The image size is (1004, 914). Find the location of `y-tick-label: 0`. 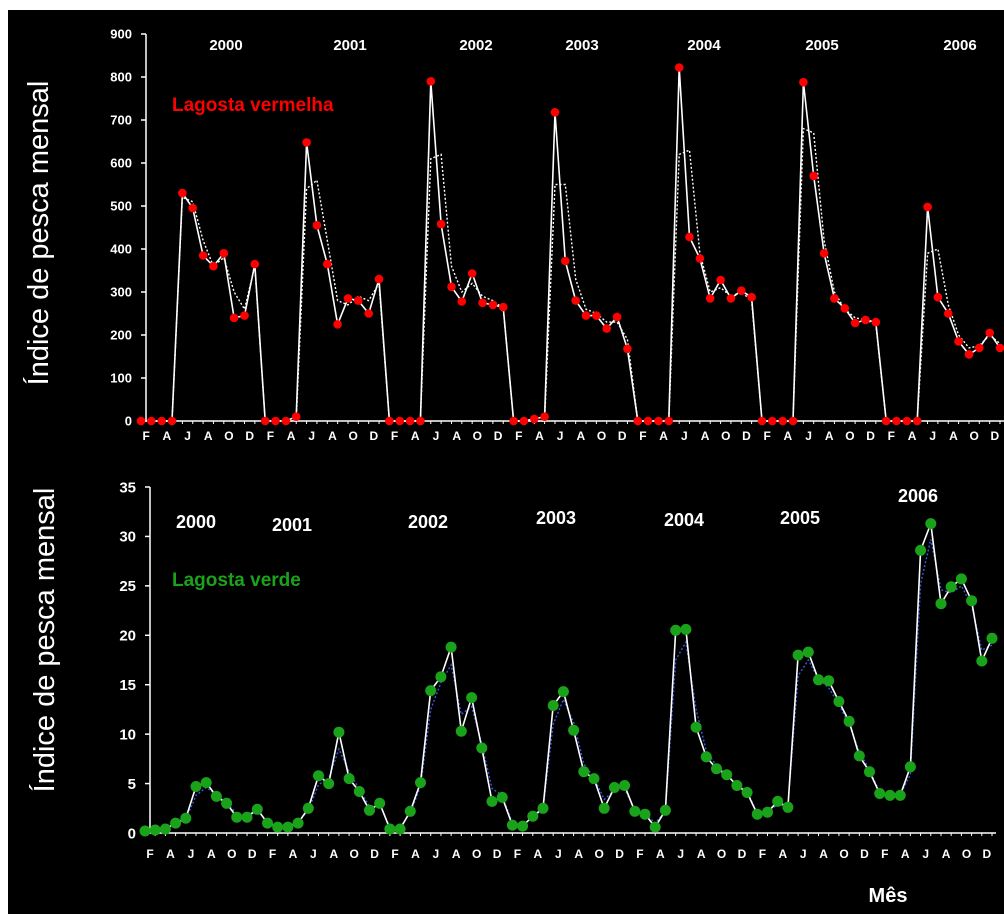

y-tick-label: 0 is located at coordinates (128, 421).